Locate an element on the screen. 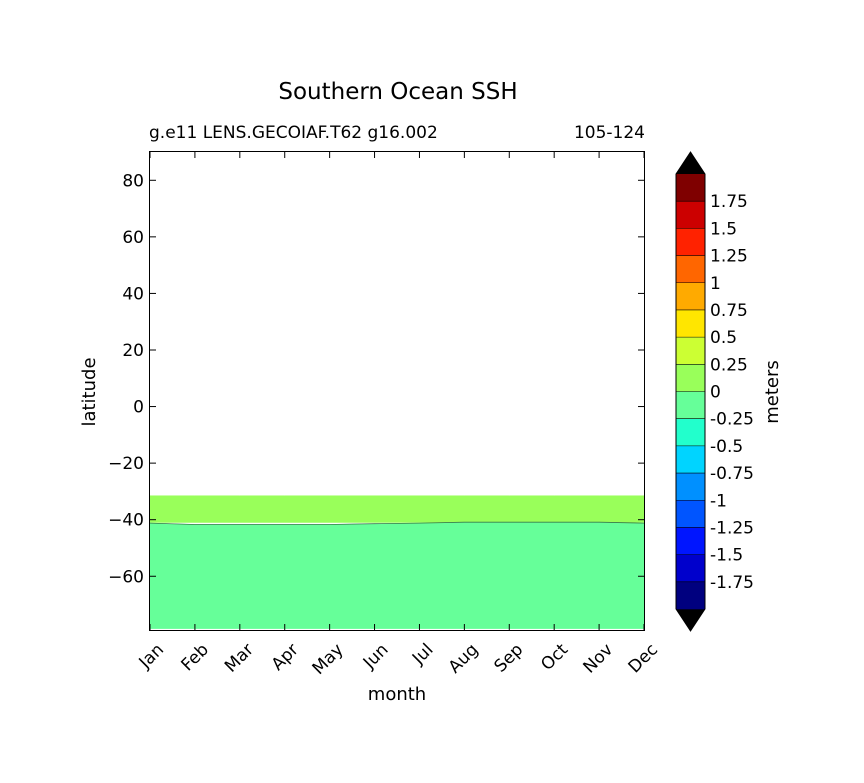 The image size is (864, 783). contour-line-zero is located at coordinates (397, 523).